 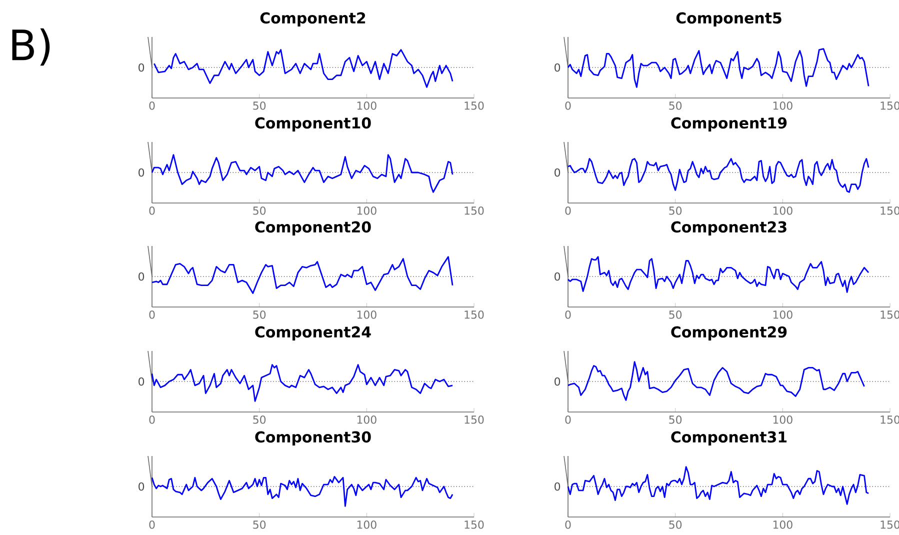 I want to click on chart-title: Component5, so click(x=729, y=19).